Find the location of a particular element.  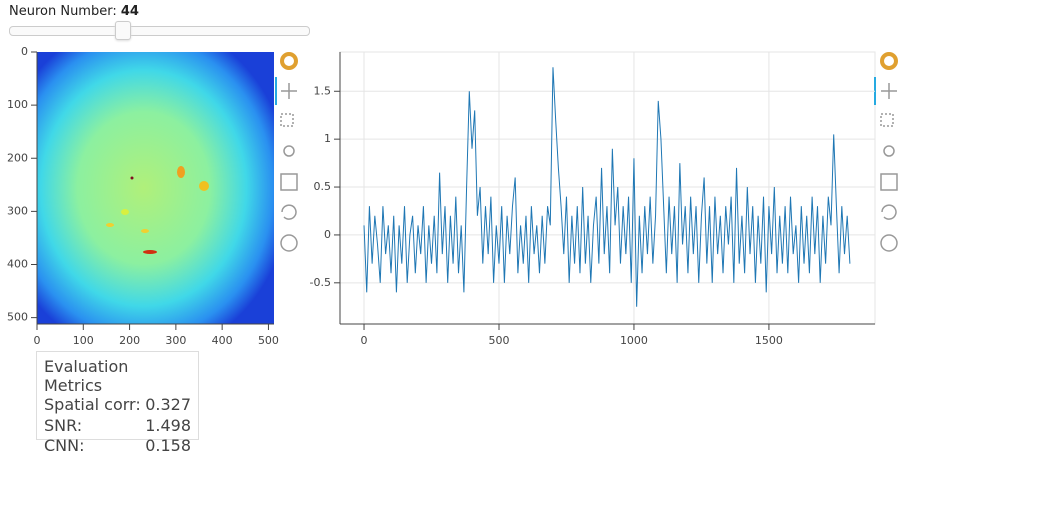

y-tick-label: 500 is located at coordinates (17, 317).